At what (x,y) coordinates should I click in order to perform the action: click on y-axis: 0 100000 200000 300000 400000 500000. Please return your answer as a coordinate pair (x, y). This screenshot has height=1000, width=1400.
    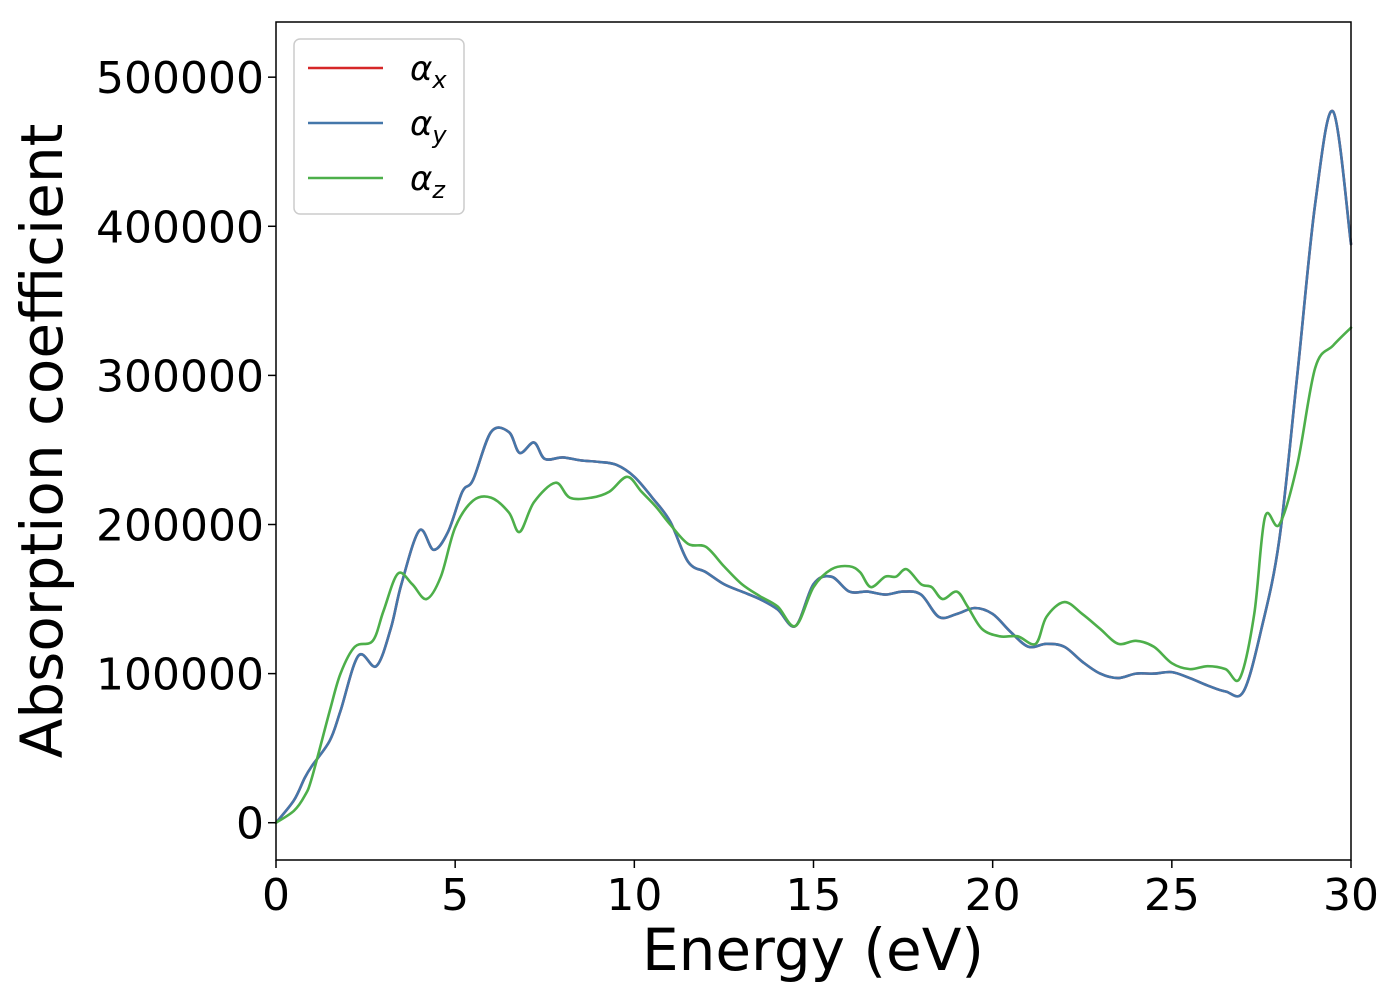
    Looking at the image, I should click on (186, 451).